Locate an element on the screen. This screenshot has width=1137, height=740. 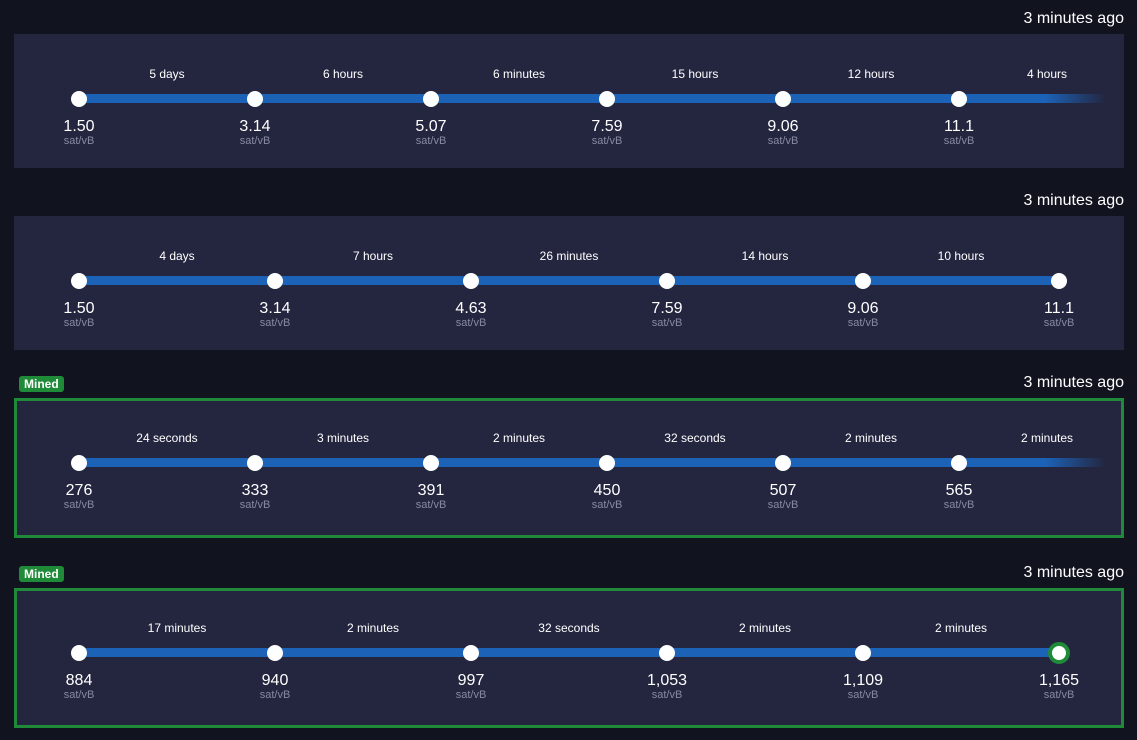
fee-rate-value: 333 is located at coordinates (255, 490).